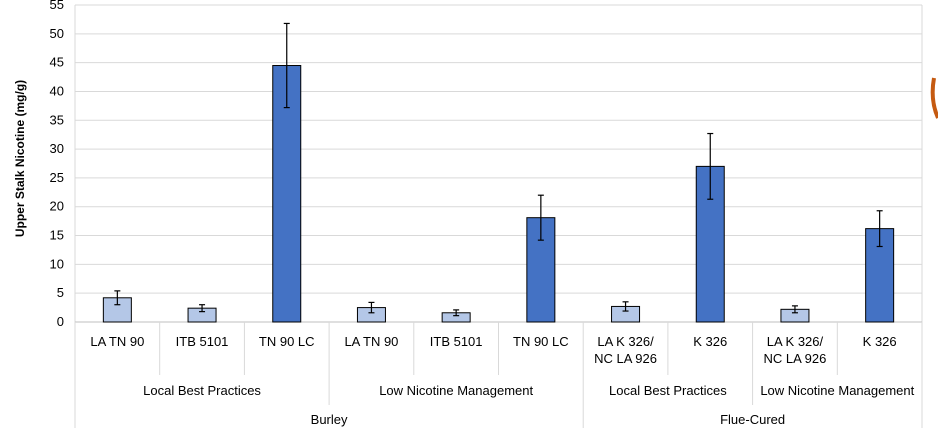  Describe the element at coordinates (57, 235) in the screenshot. I see `y-tick-label: 15` at that location.